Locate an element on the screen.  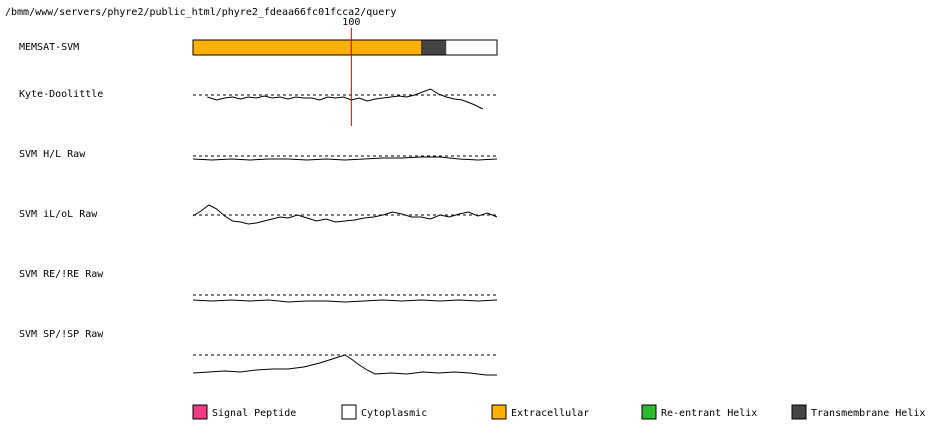
legend-label: Extracellular is located at coordinates (550, 413).